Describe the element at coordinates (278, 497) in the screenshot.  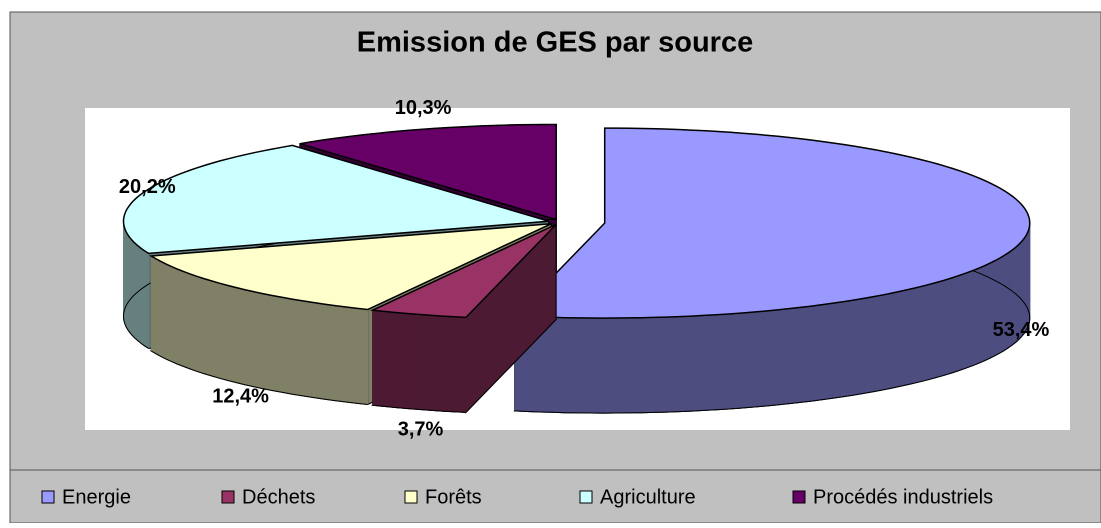
I see `legend-label: Déchets` at that location.